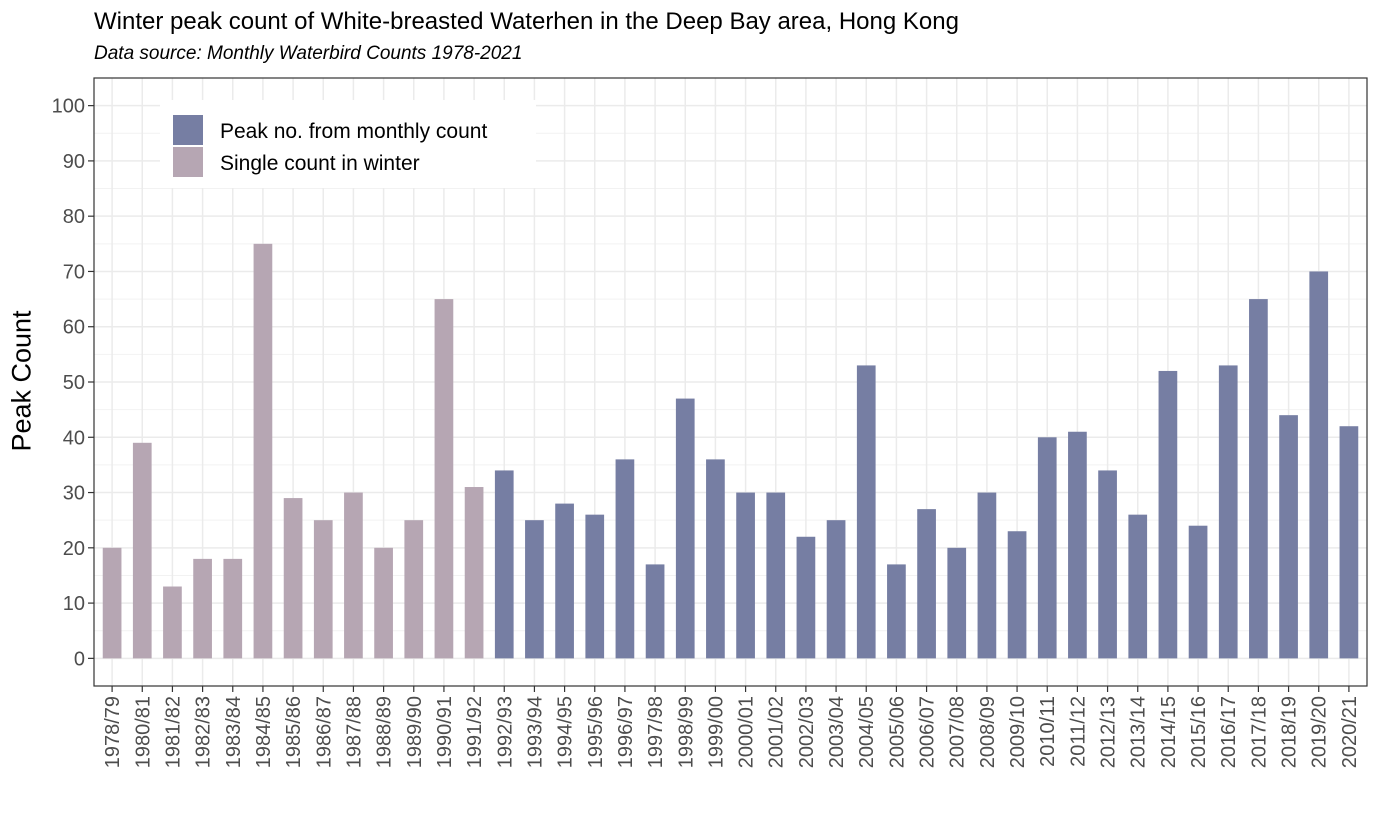  I want to click on y-tick-label: 50, so click(74, 383).